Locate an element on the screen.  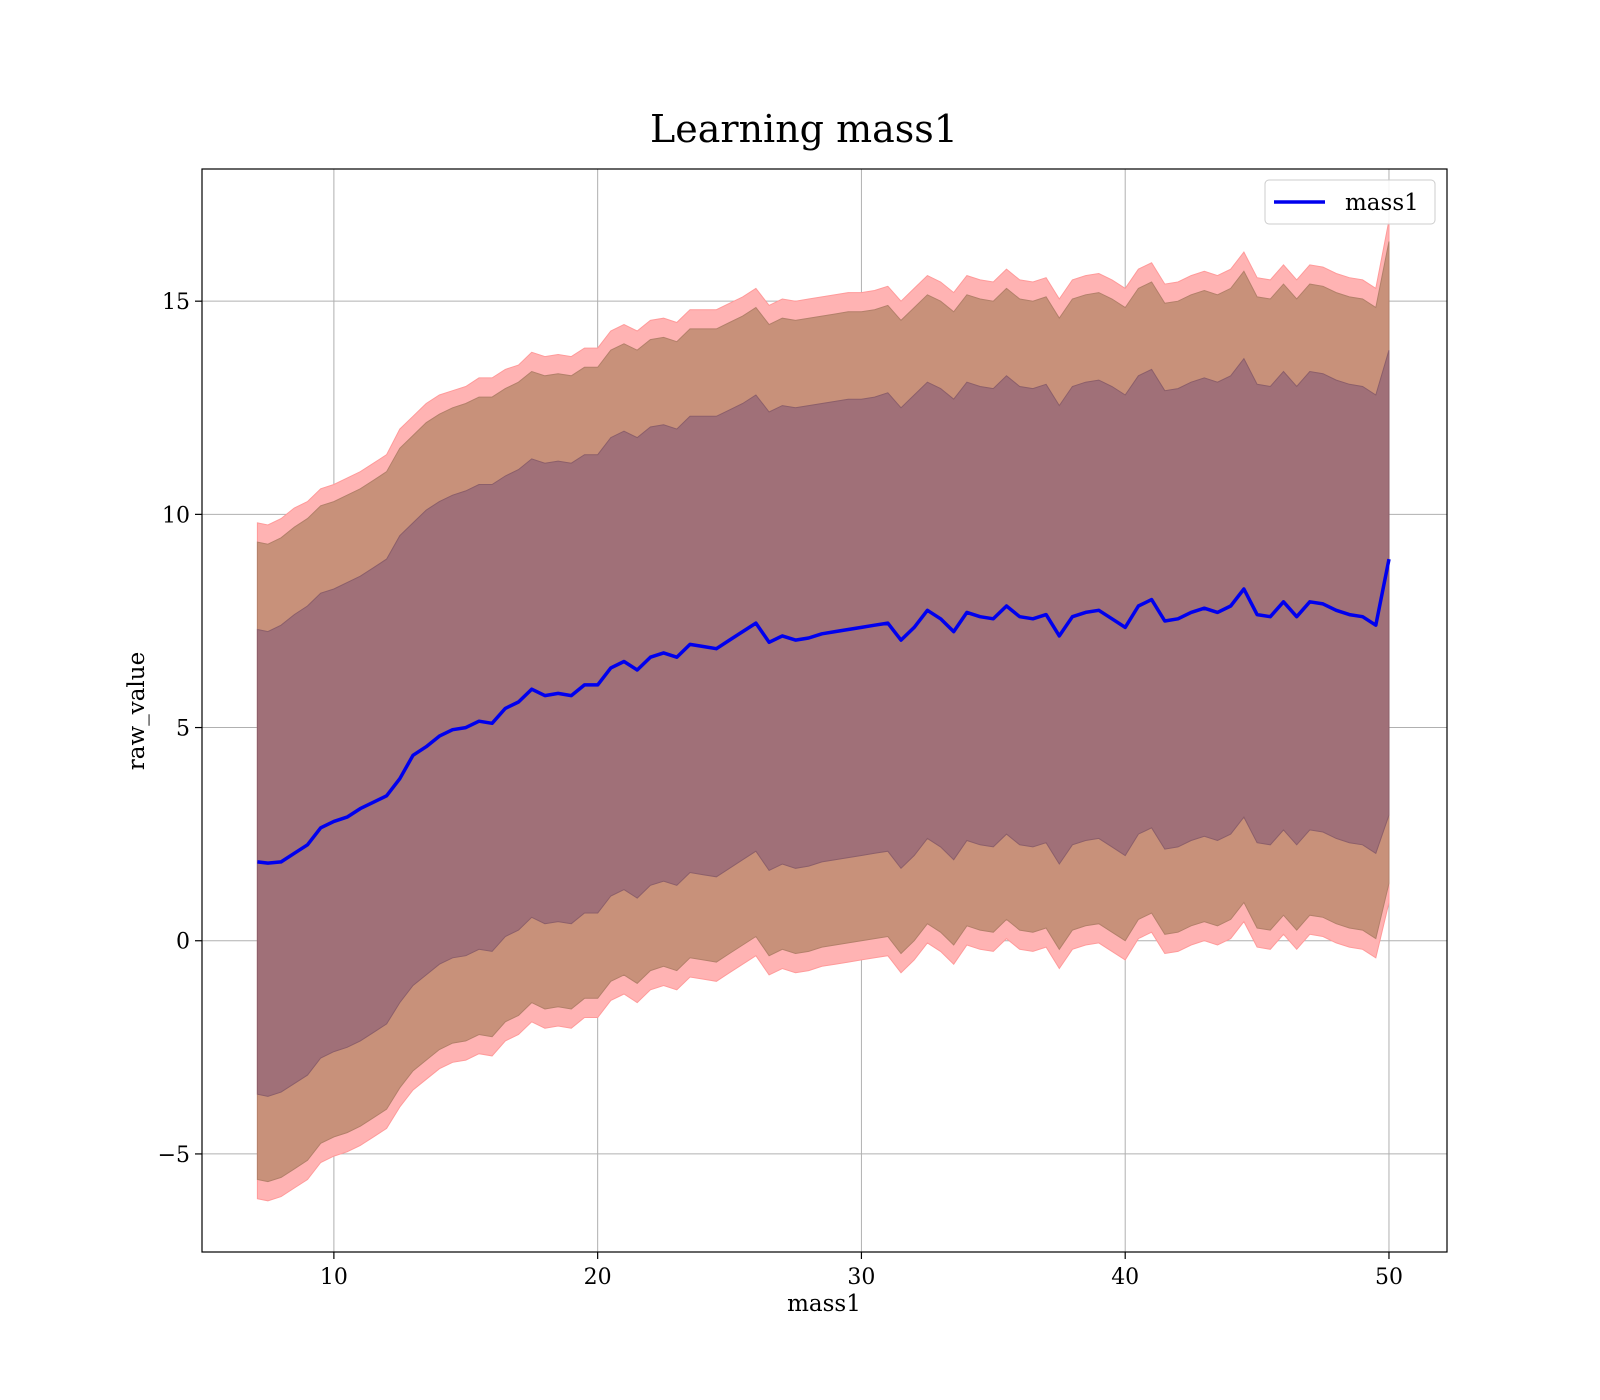
legend-entry-mass1: mass1 is located at coordinates (1382, 203).